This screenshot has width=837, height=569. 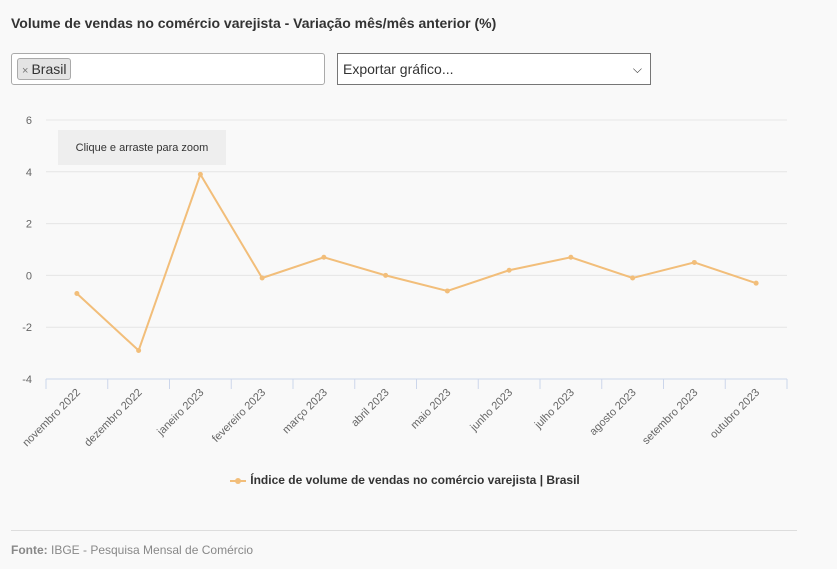 I want to click on zoom-hint-box, so click(x=142, y=147).